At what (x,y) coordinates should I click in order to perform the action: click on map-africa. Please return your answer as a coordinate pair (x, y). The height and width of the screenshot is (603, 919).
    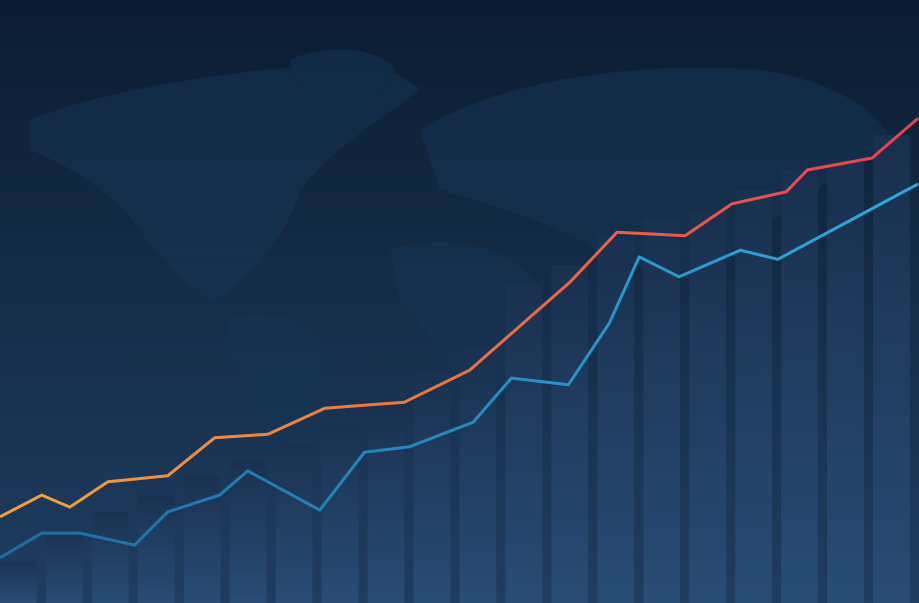
    Looking at the image, I should click on (465, 331).